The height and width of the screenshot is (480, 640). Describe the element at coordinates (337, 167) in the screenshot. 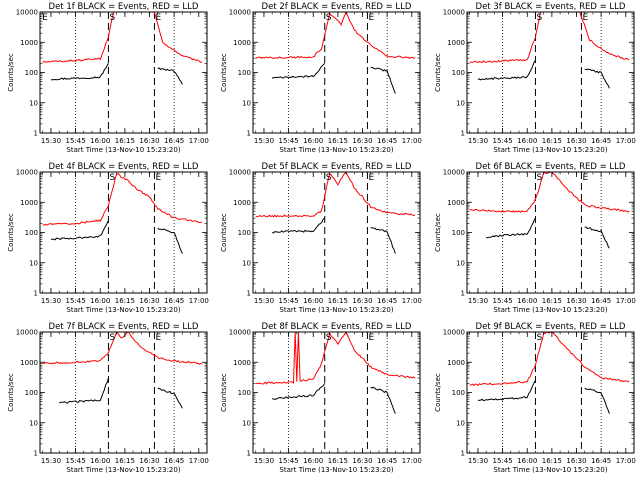

I see `panel-title: Det 5f BLACK = Events, RED = LLD` at that location.